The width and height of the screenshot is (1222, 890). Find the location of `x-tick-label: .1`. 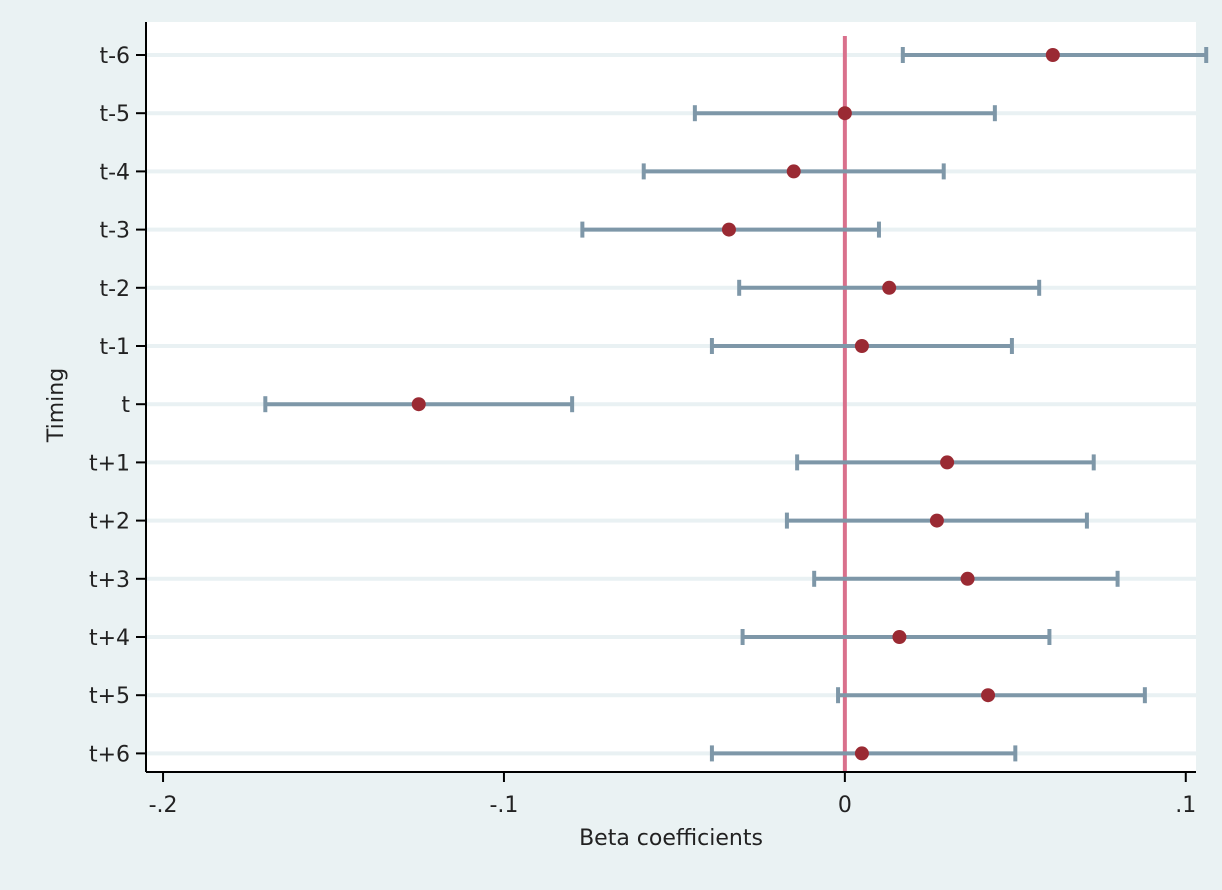

x-tick-label: .1 is located at coordinates (1185, 805).